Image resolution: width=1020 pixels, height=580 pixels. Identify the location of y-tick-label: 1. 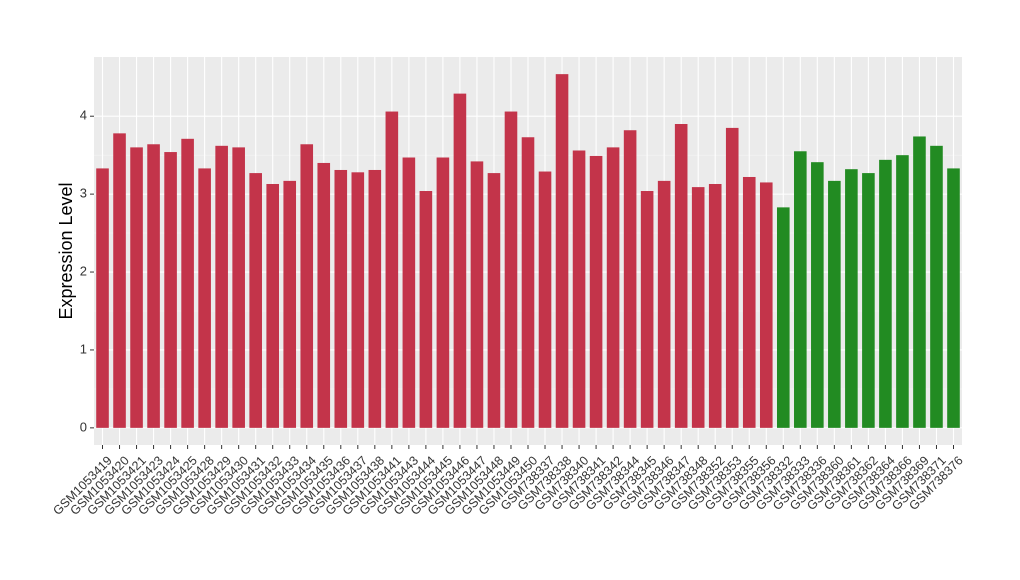
(83, 348).